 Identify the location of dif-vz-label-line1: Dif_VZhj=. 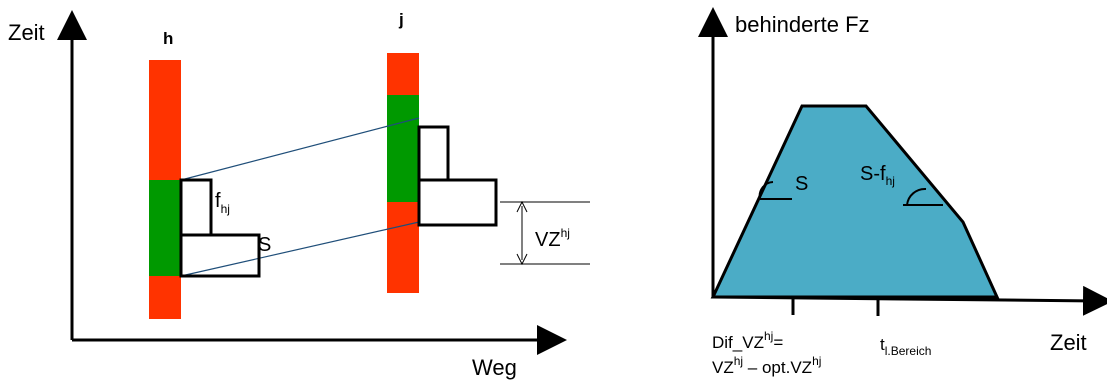
(747, 340).